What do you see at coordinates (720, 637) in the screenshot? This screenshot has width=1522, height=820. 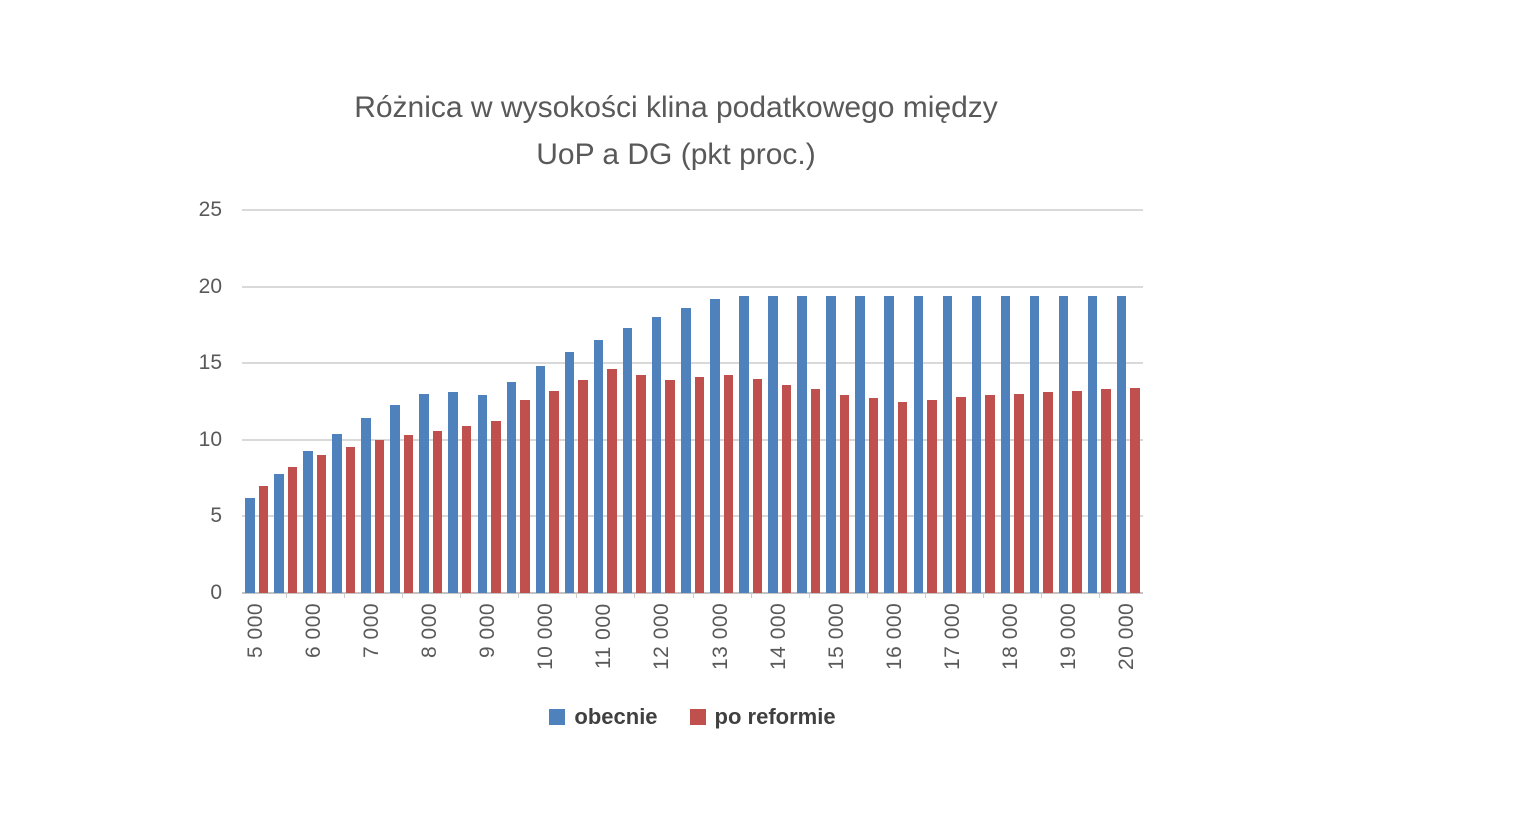 I see `x-tick-label-text: 13 000` at bounding box center [720, 637].